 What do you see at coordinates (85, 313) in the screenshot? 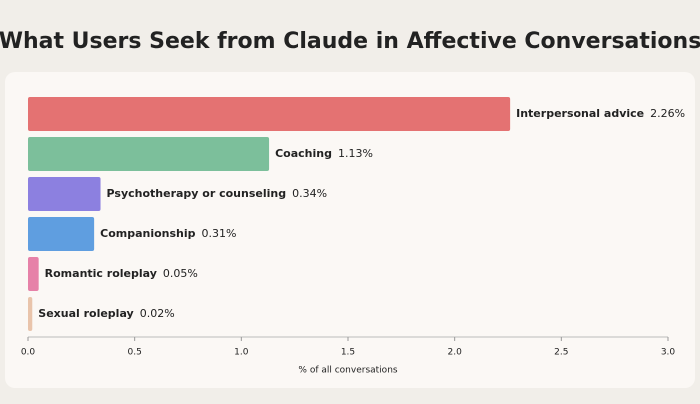
I see `category-label: Sexual roleplay` at bounding box center [85, 313].